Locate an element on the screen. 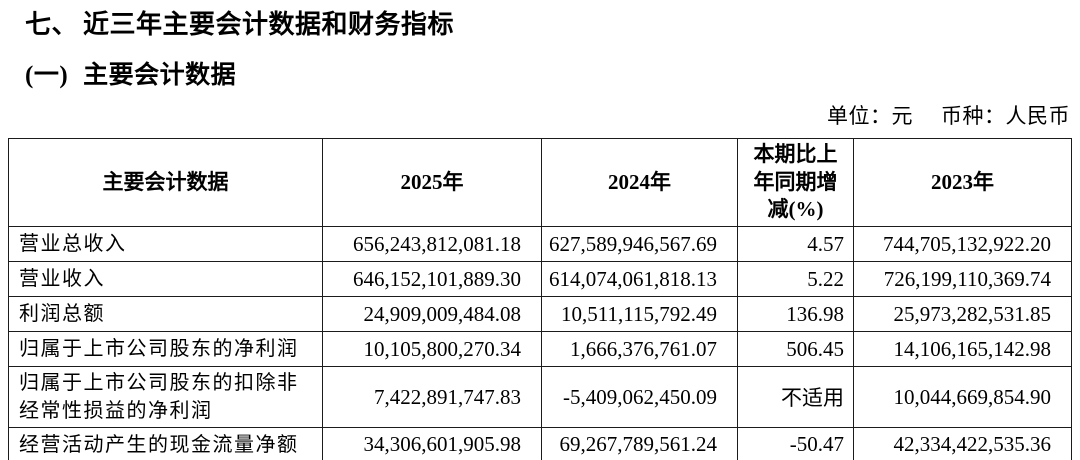 Image resolution: width=1080 pixels, height=460 pixels. value-2024: 1,666,376,761.07 is located at coordinates (639, 349).